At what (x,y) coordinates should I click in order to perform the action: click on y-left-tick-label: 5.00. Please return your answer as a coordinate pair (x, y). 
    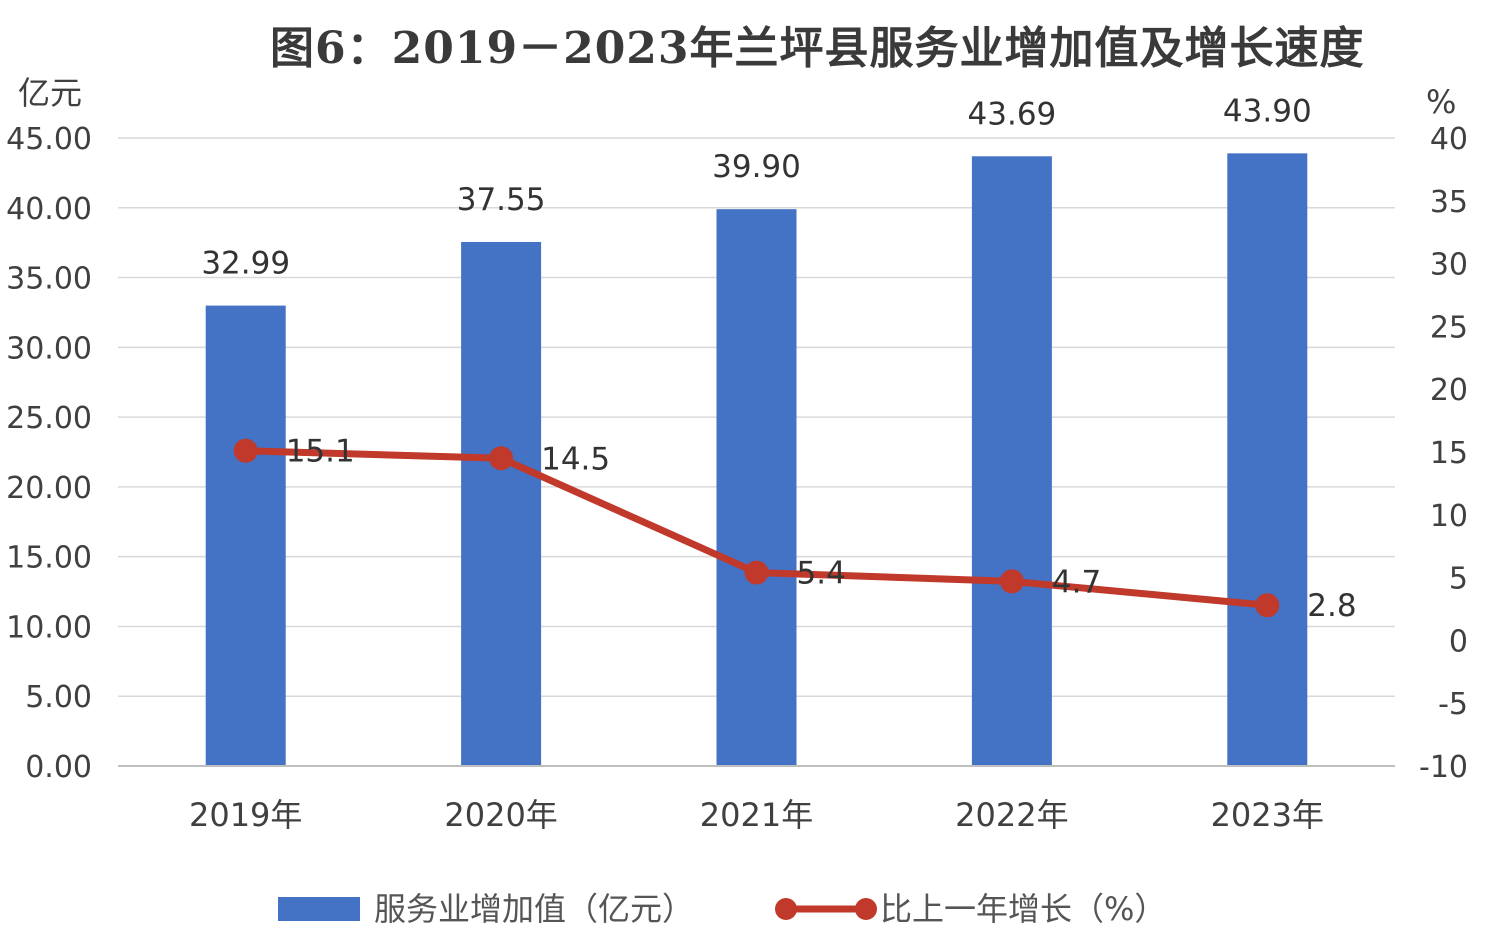
    Looking at the image, I should click on (58, 697).